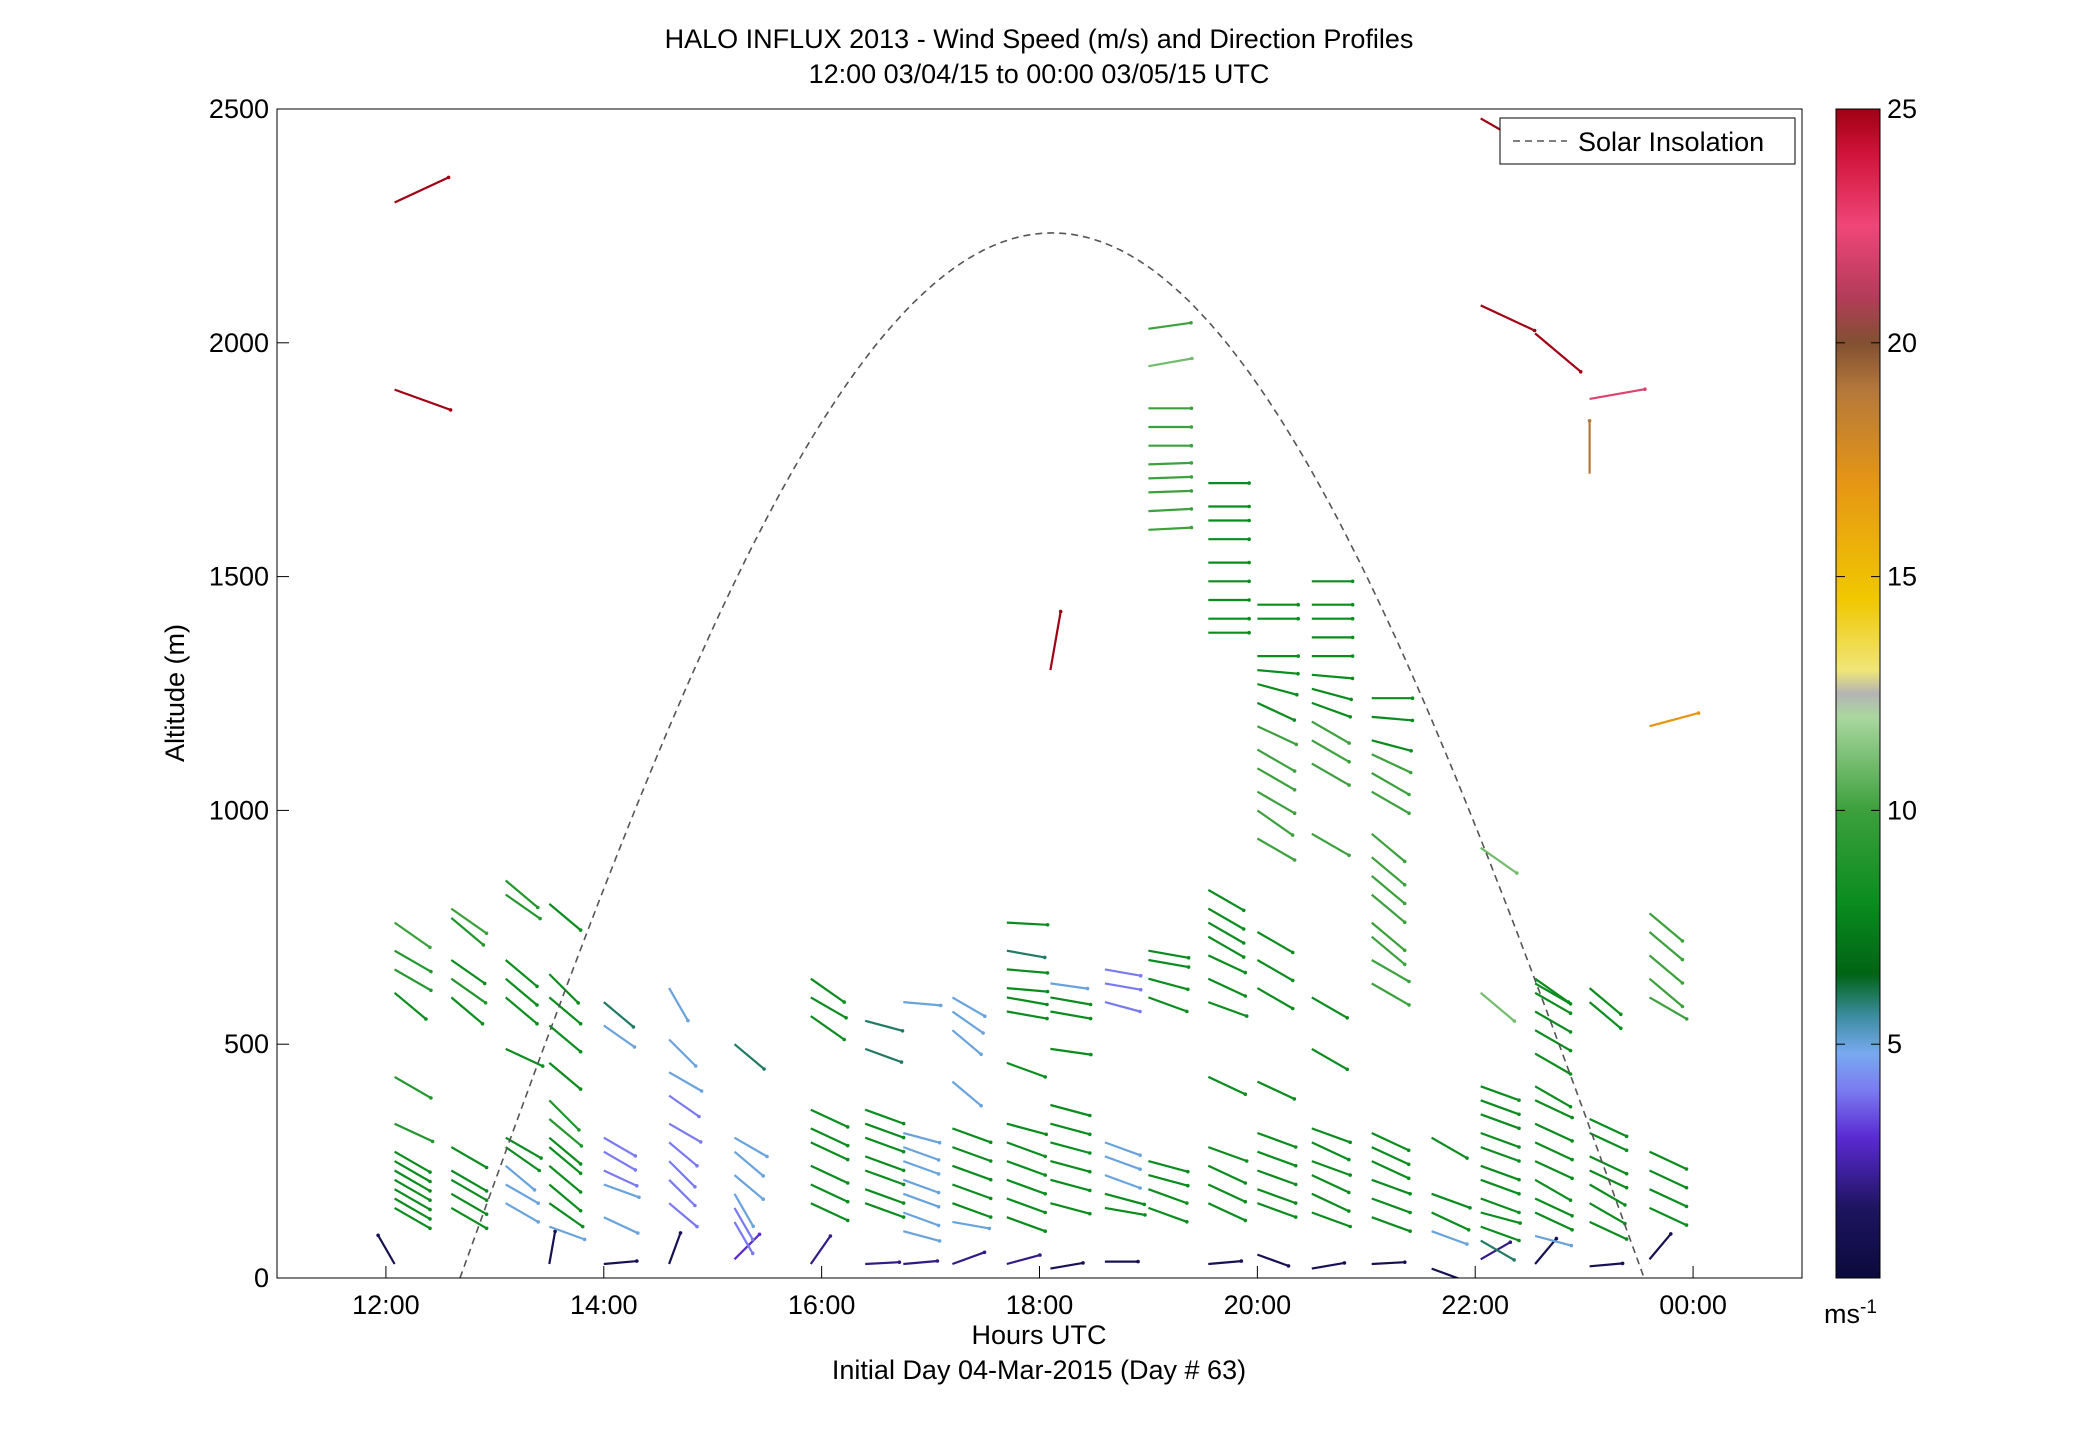 The height and width of the screenshot is (1430, 2098). What do you see at coordinates (1902, 810) in the screenshot?
I see `colorbar-tick-label: 10` at bounding box center [1902, 810].